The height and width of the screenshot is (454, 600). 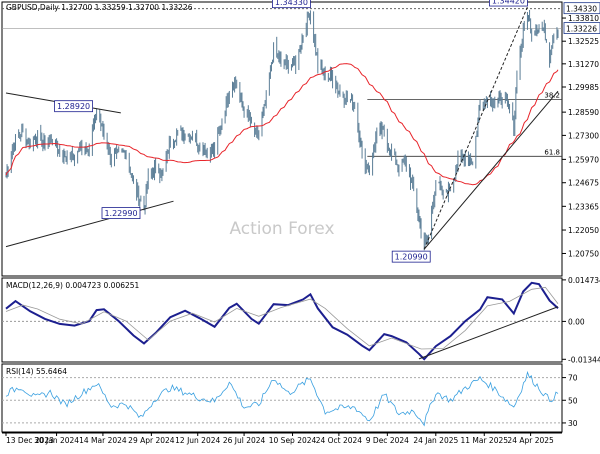 I want to click on price-tag-label: 1.34330, so click(x=581, y=9).